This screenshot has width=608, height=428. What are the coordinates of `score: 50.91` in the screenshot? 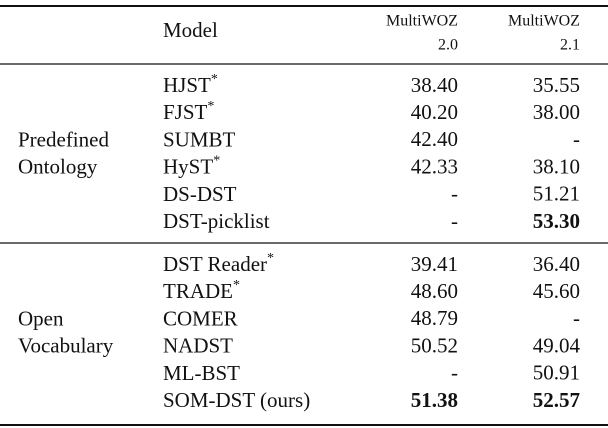 It's located at (556, 373).